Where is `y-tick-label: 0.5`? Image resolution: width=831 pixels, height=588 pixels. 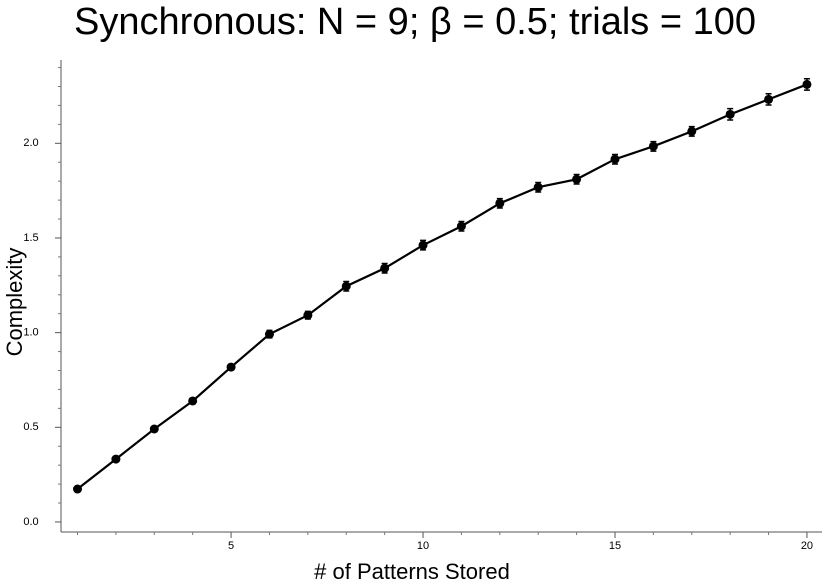
y-tick-label: 0.5 is located at coordinates (30, 427).